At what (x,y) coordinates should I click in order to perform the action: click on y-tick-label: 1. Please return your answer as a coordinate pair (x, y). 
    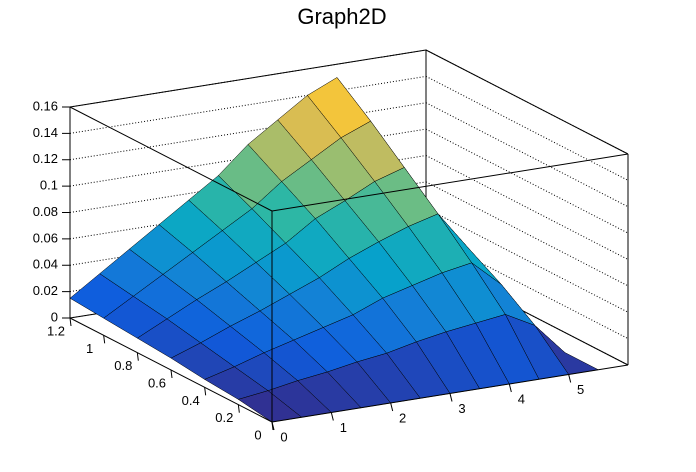
    Looking at the image, I should click on (89, 348).